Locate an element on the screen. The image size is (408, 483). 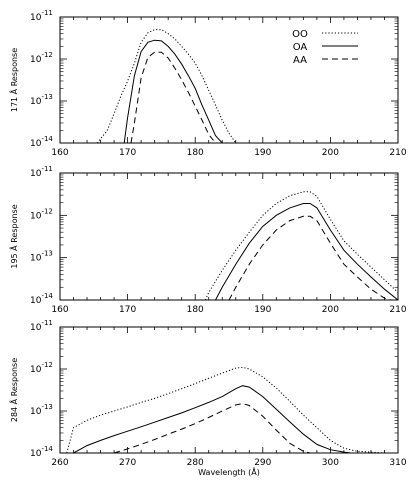
x-tick-label: 300 is located at coordinates (330, 463).